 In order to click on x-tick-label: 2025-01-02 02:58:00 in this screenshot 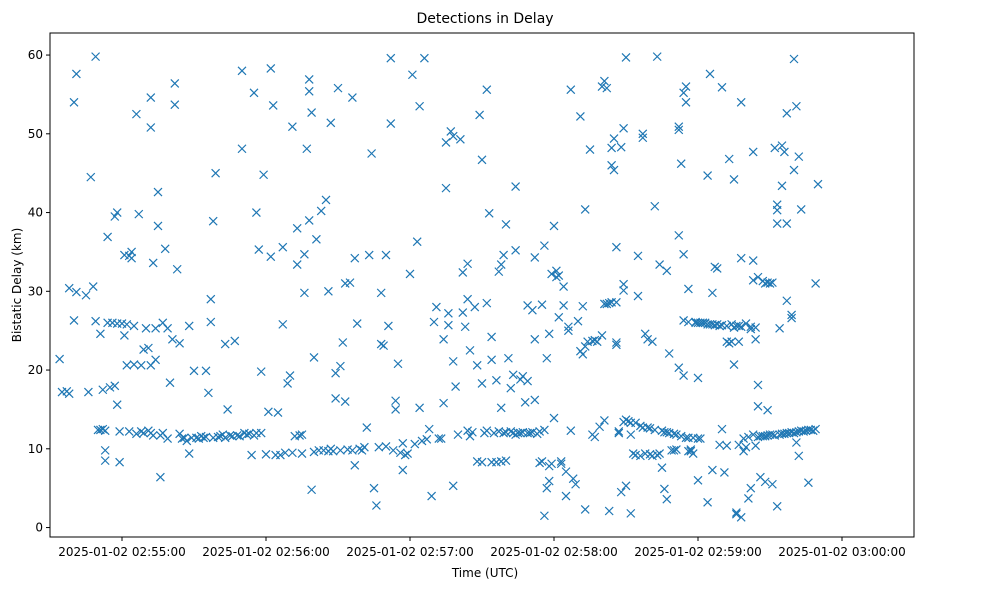, I will do `click(553, 552)`.